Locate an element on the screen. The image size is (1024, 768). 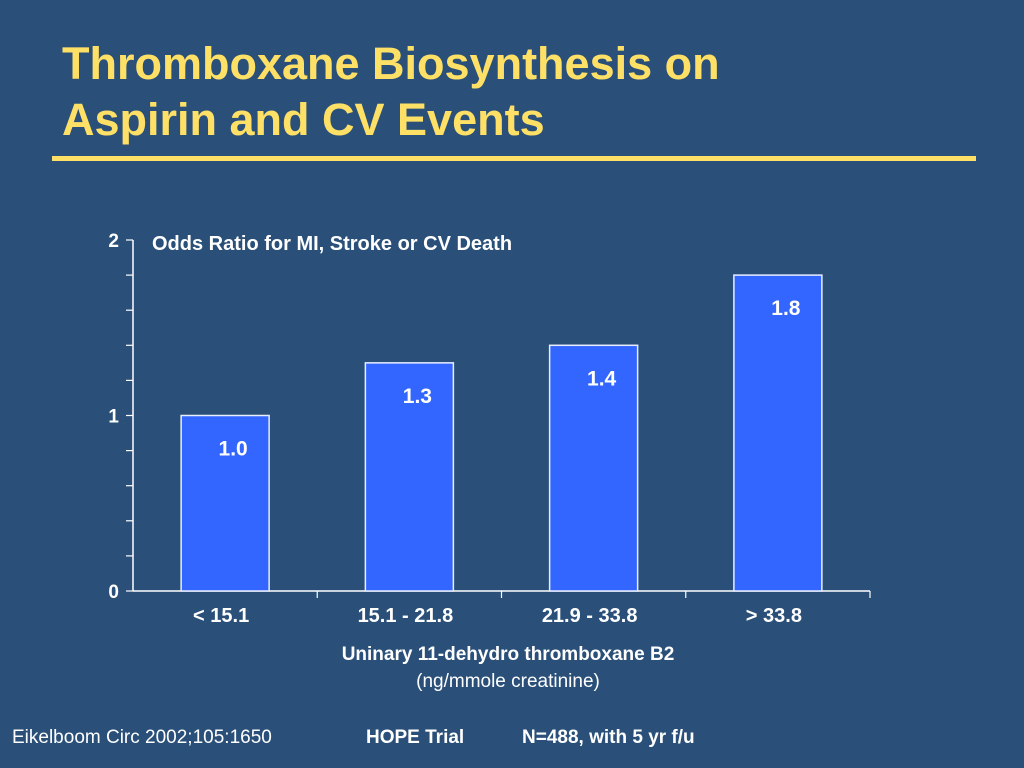
y-tick-label: 2 is located at coordinates (113, 241).